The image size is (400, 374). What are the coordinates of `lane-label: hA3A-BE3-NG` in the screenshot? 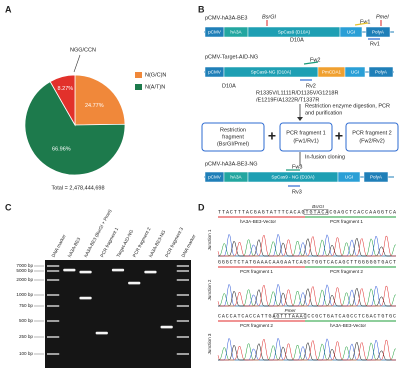 It's located at (157, 243).